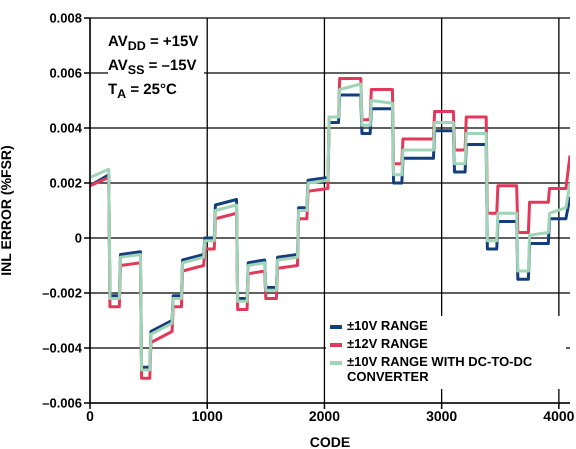  Describe the element at coordinates (387, 343) in the screenshot. I see `legend-label: ±12V RANGE` at that location.